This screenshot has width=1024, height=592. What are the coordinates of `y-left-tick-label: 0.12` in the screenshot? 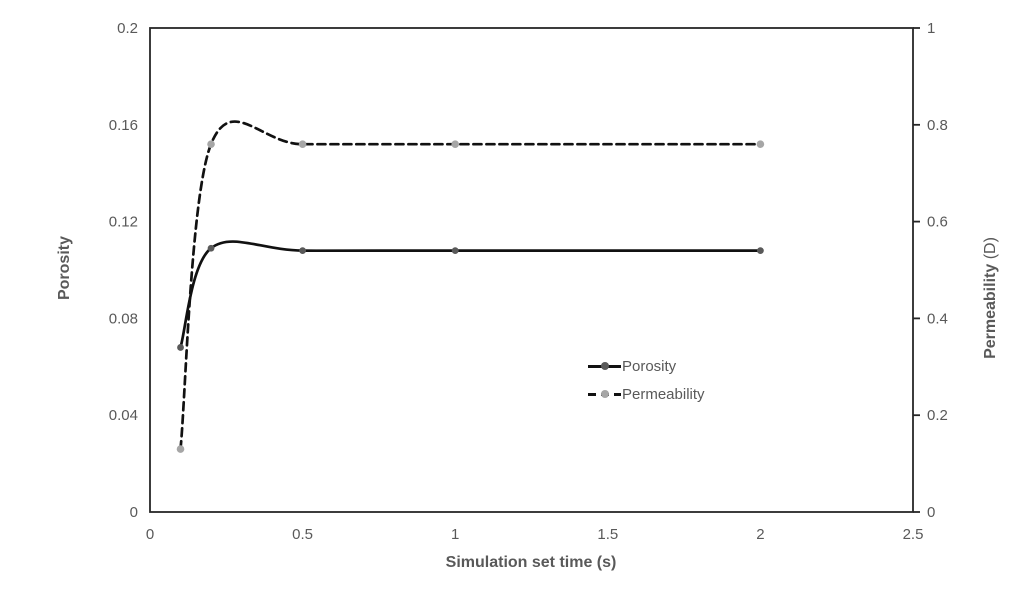 It's located at (123, 222).